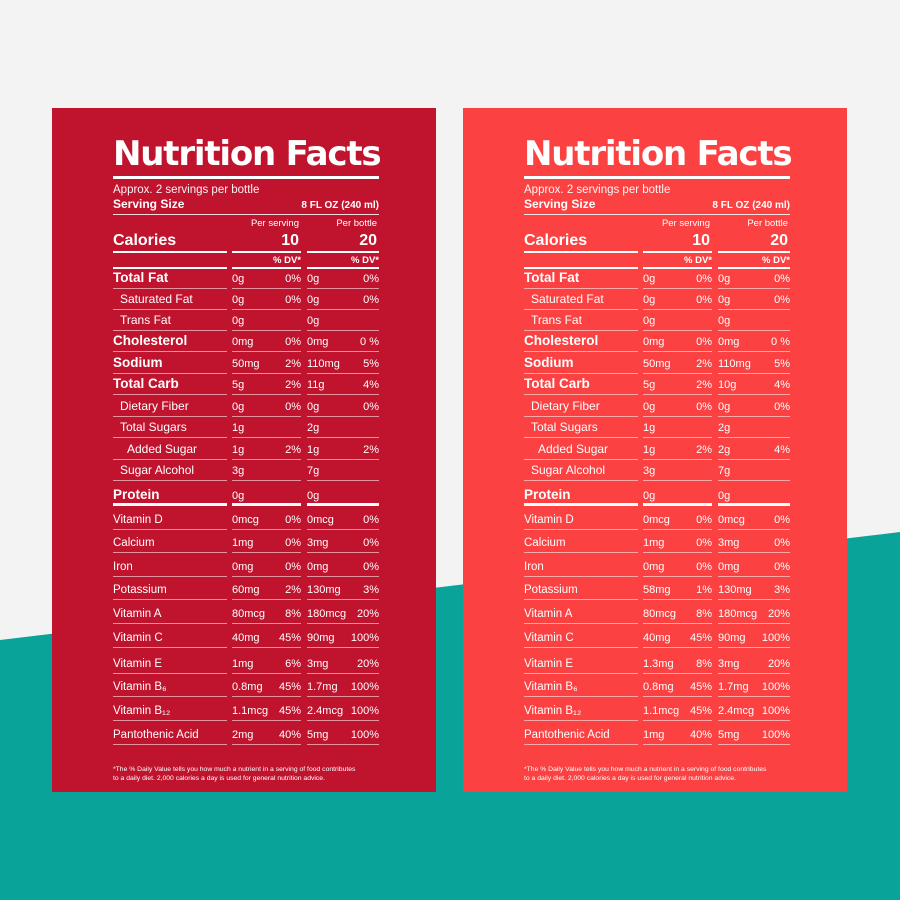 The height and width of the screenshot is (900, 900). I want to click on nutrient-row: Vitamin D 0mcg 0% 0mcg 0%, so click(246, 518).